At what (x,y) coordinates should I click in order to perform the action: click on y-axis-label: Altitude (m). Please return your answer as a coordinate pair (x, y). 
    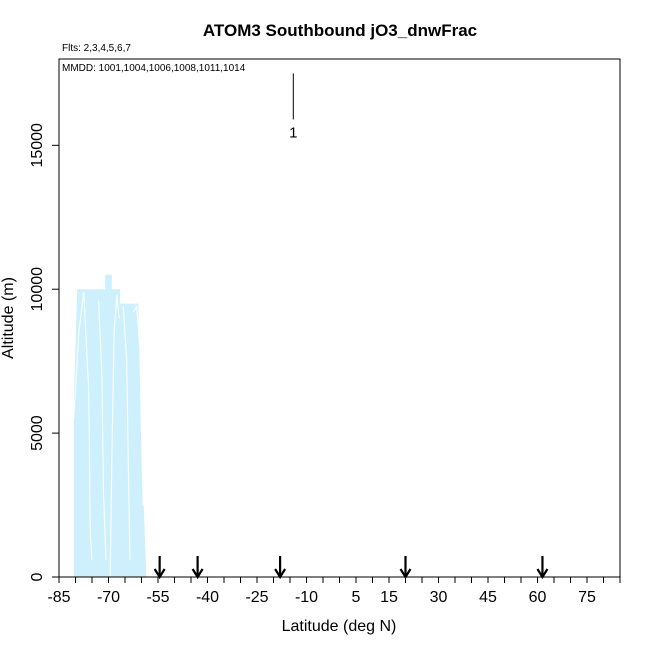
    Looking at the image, I should click on (8, 318).